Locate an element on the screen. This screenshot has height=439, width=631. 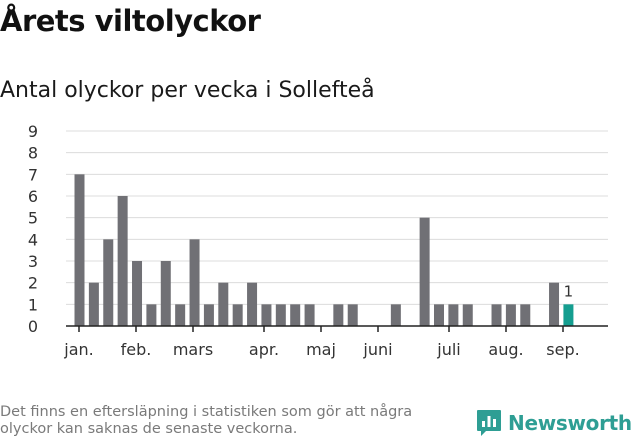
brand-name: Newsworthy is located at coordinates (569, 423).